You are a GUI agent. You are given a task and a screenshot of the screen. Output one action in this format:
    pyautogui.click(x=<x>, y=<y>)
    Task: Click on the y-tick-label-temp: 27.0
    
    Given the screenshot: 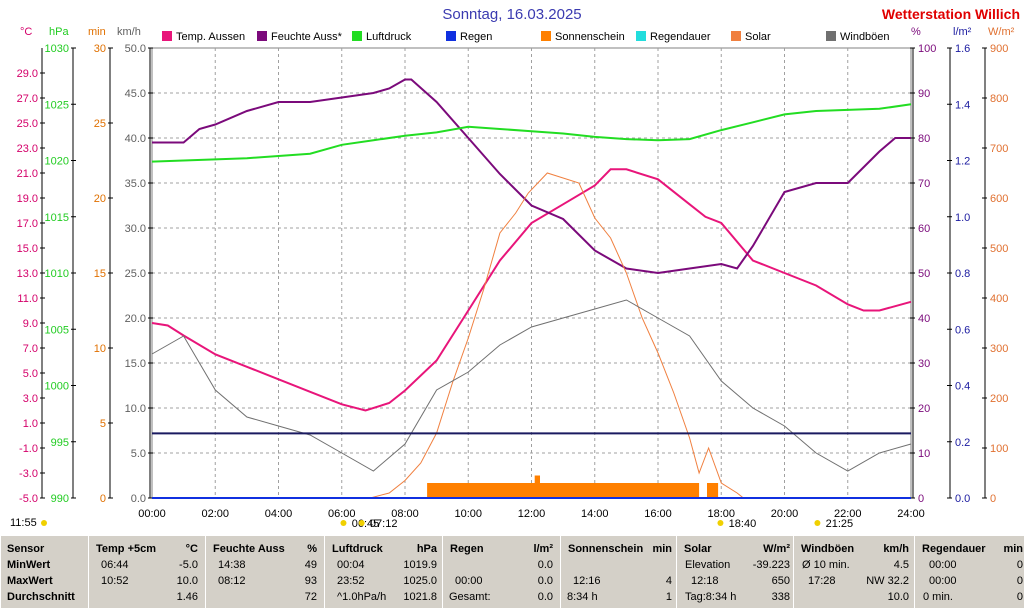 What is the action you would take?
    pyautogui.click(x=27, y=99)
    